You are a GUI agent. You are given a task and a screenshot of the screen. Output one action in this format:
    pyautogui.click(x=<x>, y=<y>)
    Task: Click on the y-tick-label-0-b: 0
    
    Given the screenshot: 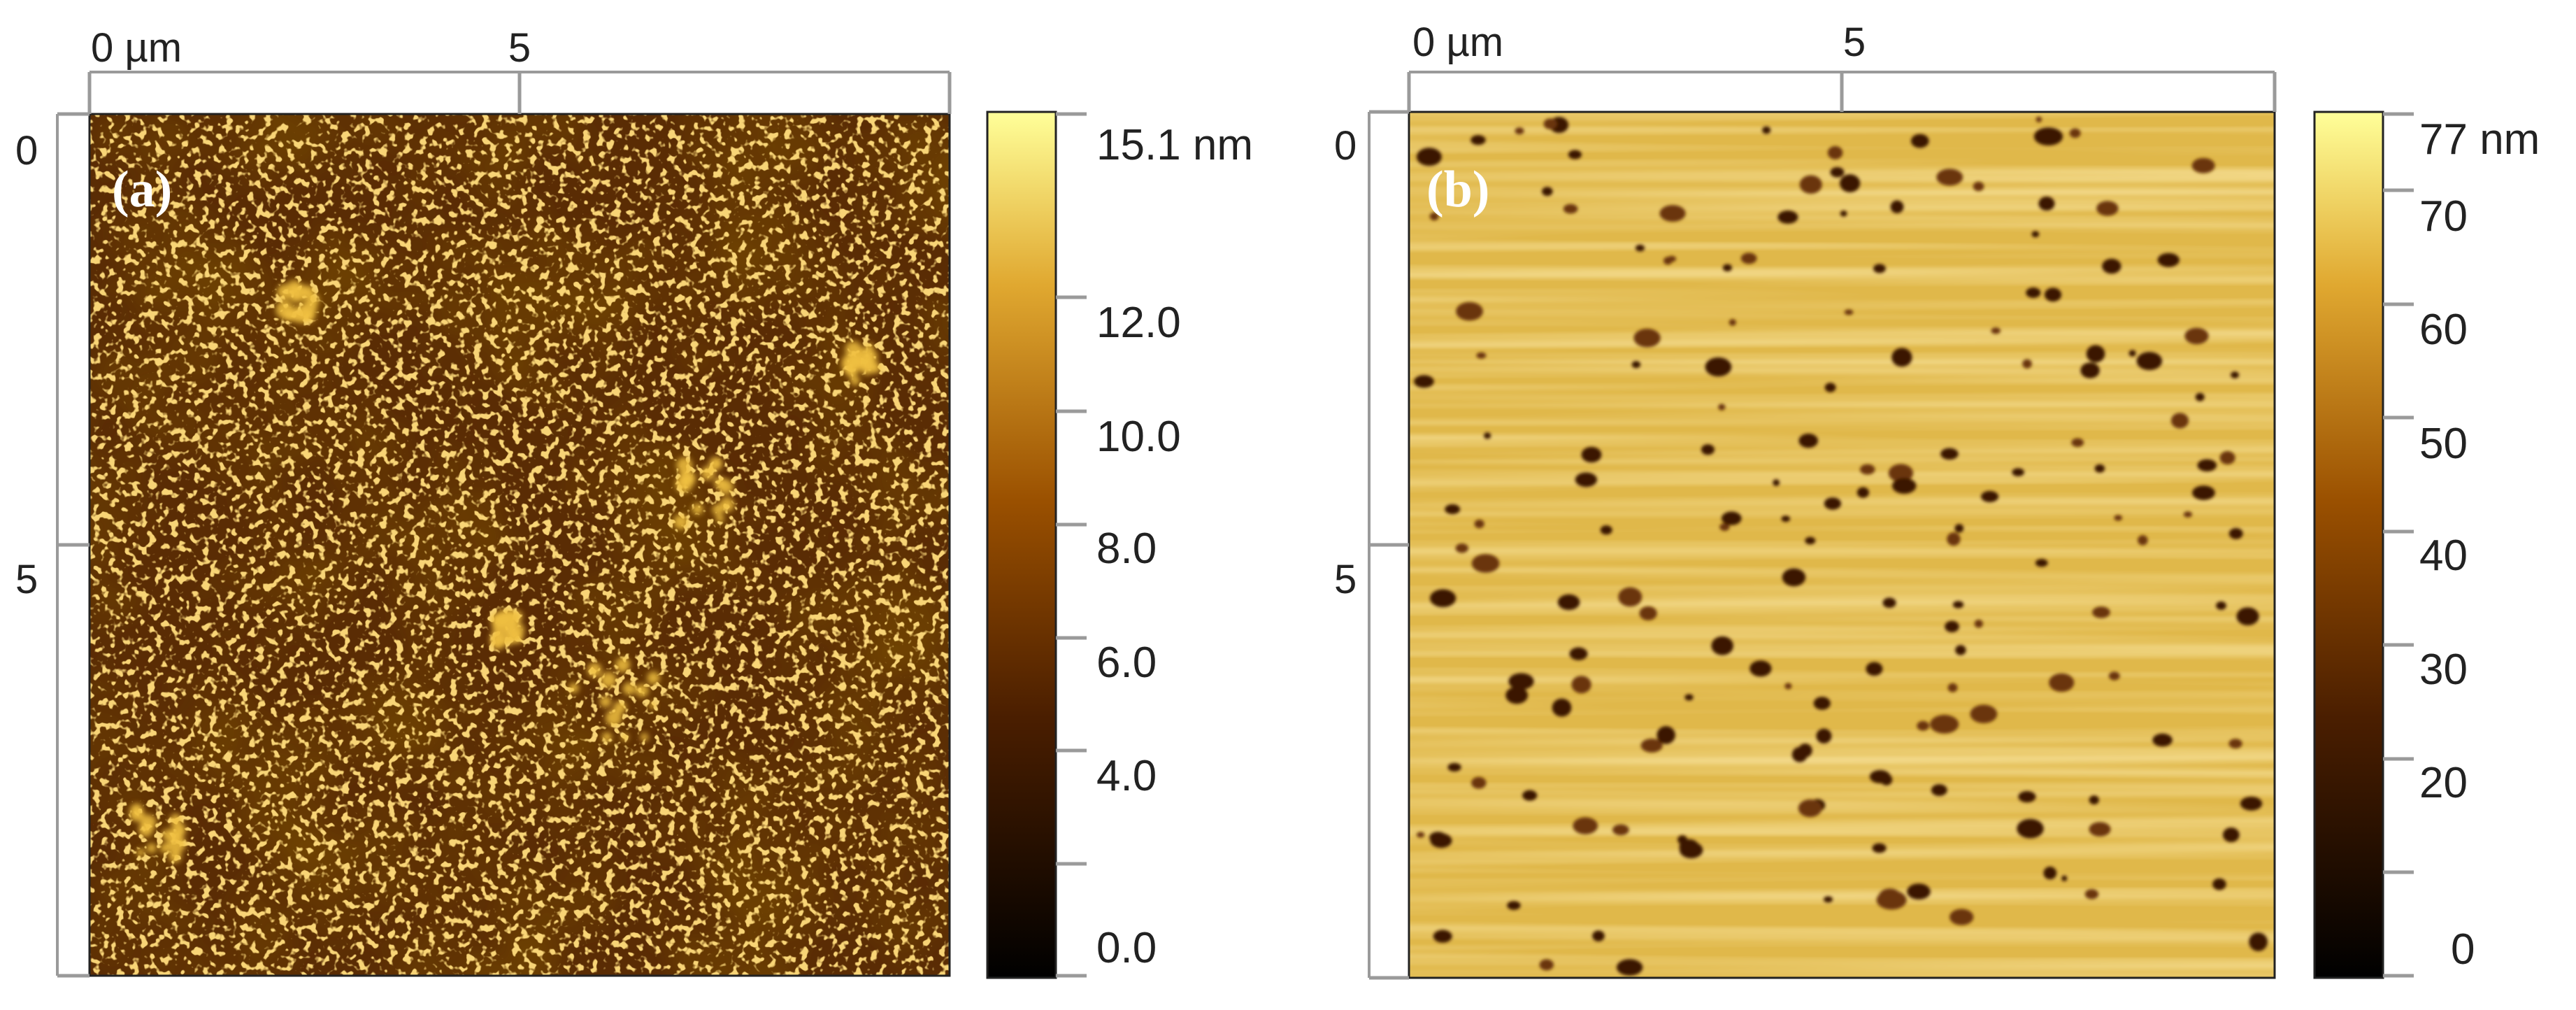 What is the action you would take?
    pyautogui.click(x=1345, y=146)
    